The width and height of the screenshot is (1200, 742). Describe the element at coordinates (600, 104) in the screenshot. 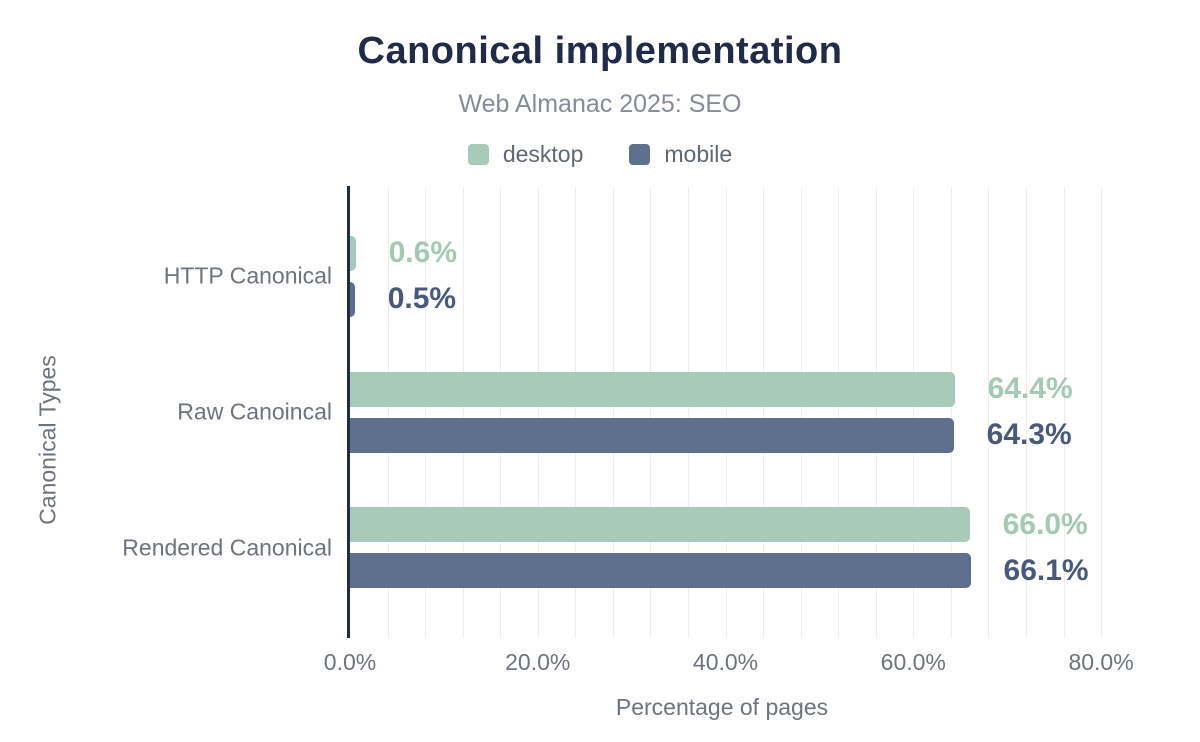

I see `chart-subtitle: Web Almanac 2025: SEO` at that location.